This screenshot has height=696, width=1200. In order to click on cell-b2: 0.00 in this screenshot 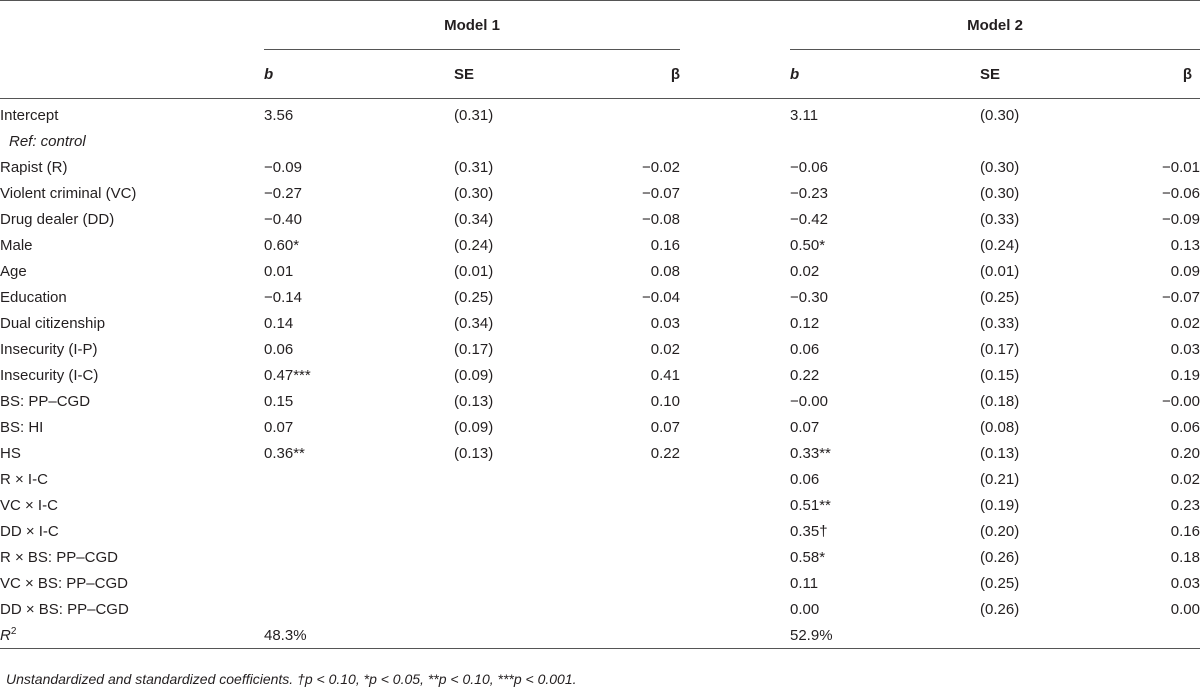, I will do `click(805, 609)`.